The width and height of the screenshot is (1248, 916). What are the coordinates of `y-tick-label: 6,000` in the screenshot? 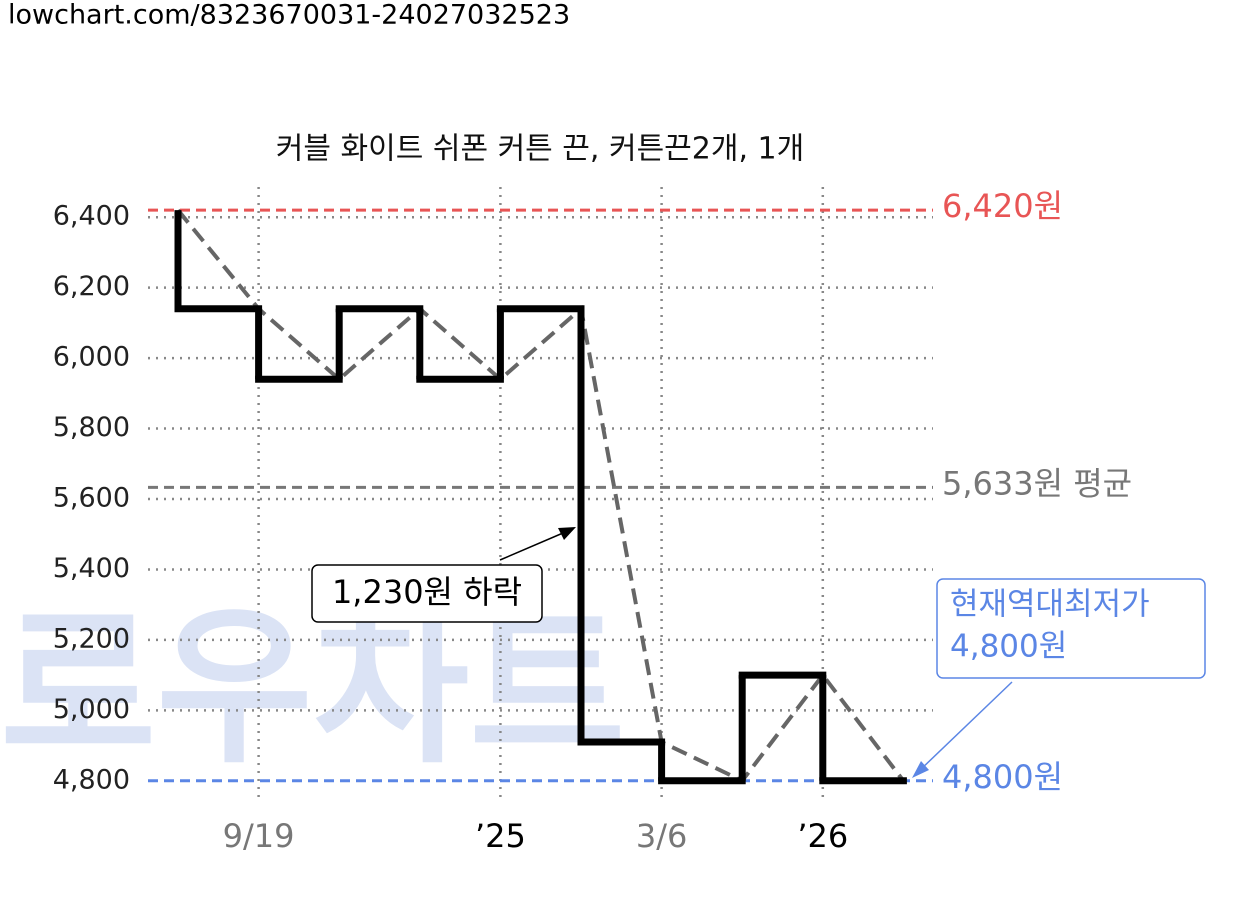 It's located at (91, 357).